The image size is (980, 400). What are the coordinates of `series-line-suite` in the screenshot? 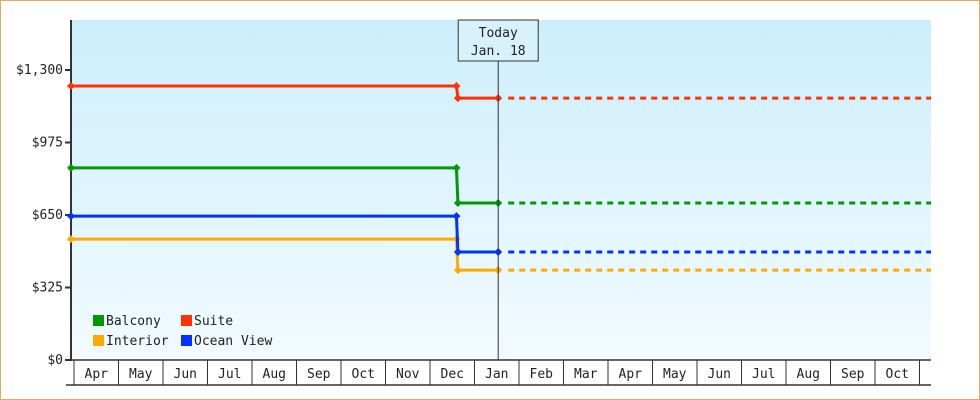 It's located at (285, 92).